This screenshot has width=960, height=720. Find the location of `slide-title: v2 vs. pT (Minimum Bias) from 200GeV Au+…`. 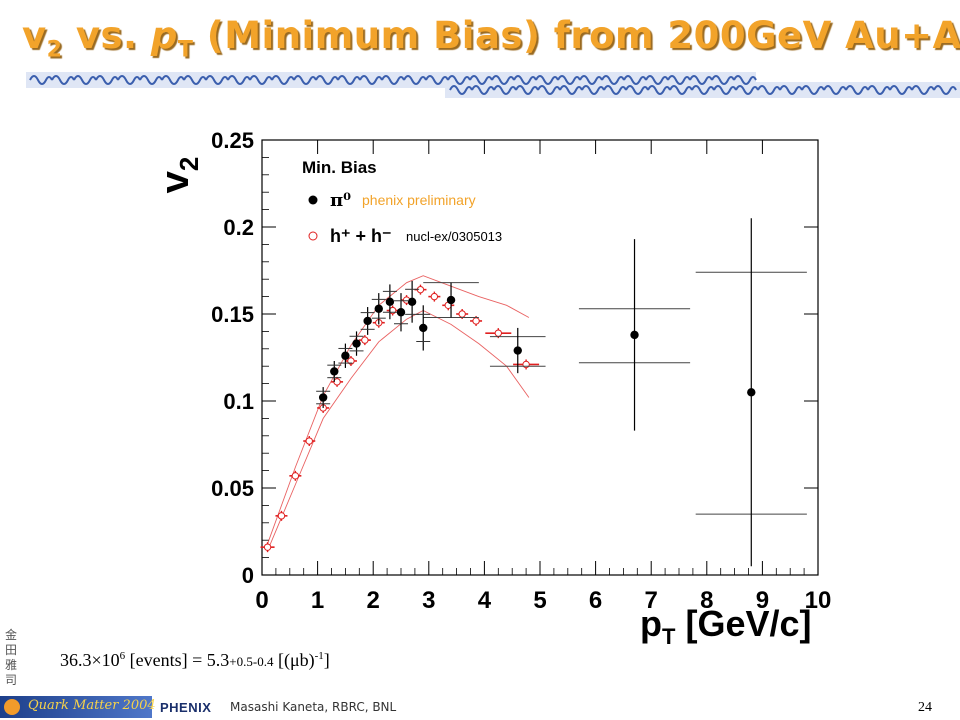

slide-title: v2 vs. pT (Minimum Bias) from 200GeV Au+… is located at coordinates (491, 38).